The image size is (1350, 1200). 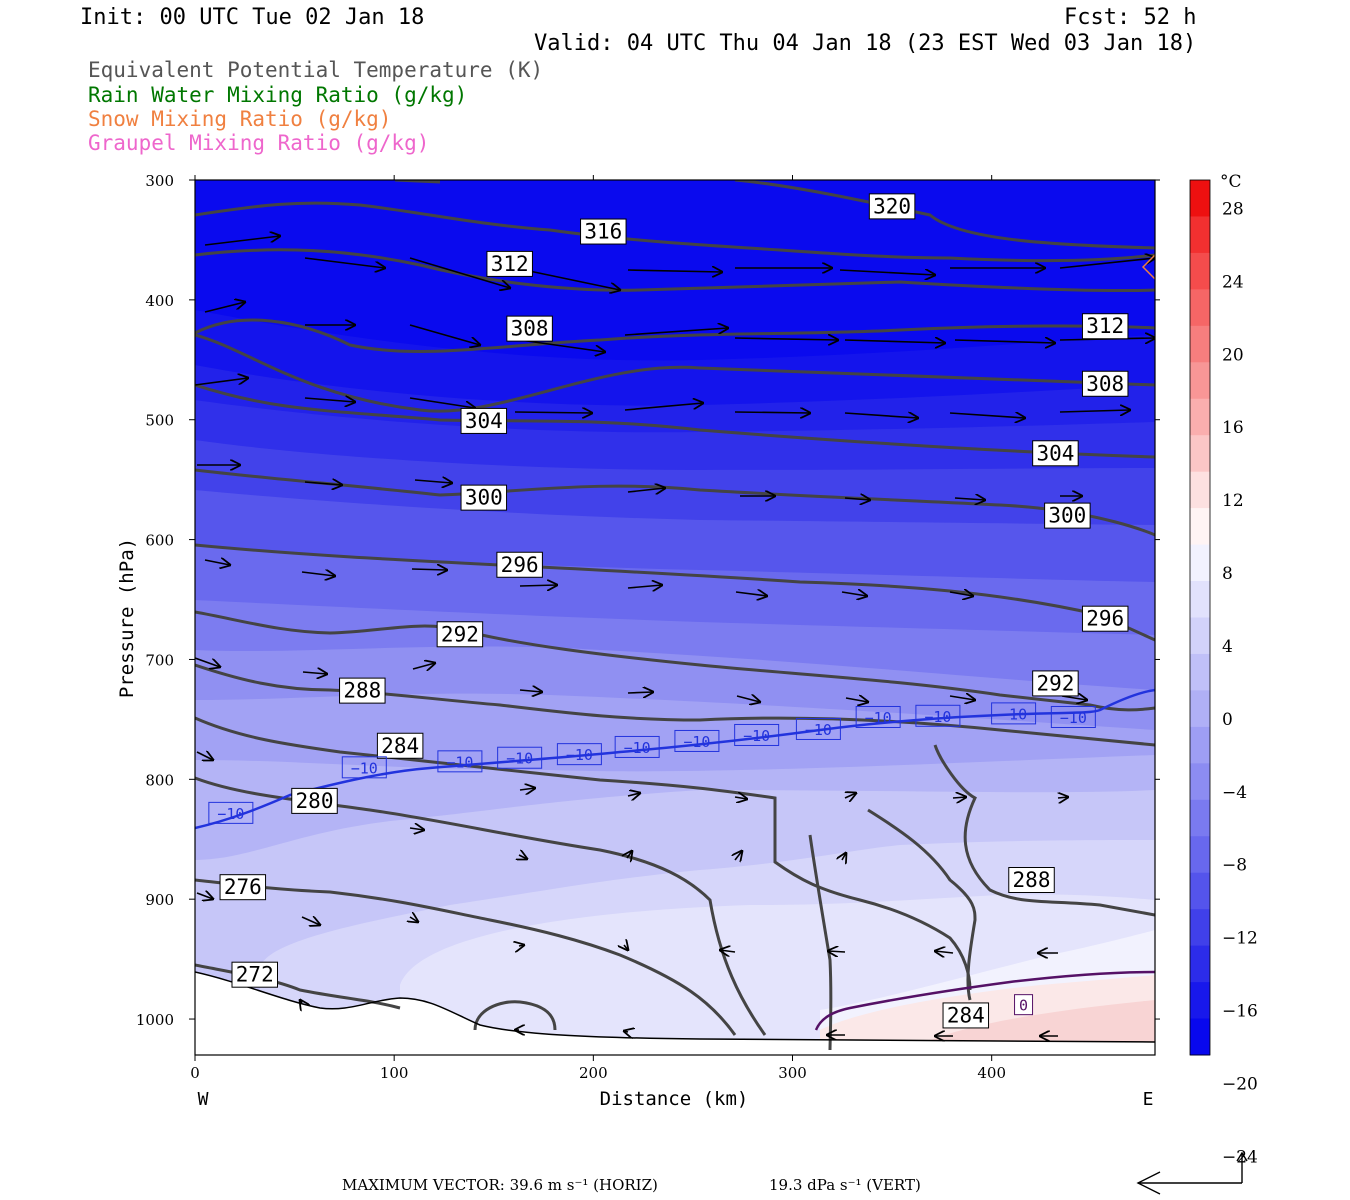 I want to click on x-axis-east: E, so click(x=1148, y=1099).